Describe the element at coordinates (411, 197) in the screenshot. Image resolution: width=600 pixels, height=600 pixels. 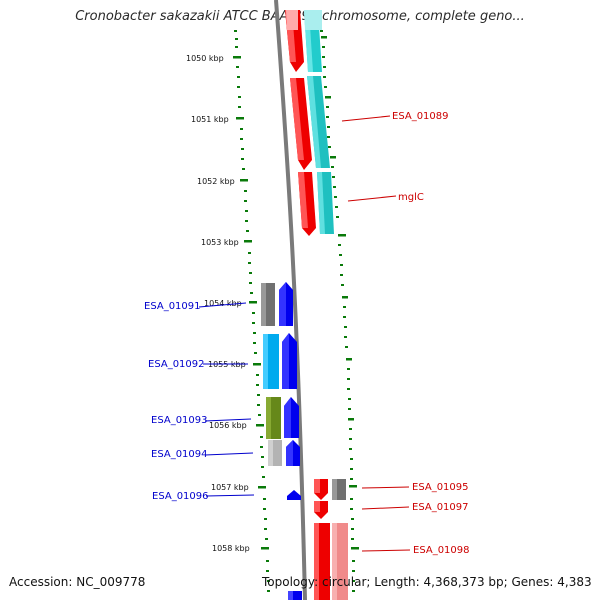
I see `gene-label-mglC: mglC` at that location.